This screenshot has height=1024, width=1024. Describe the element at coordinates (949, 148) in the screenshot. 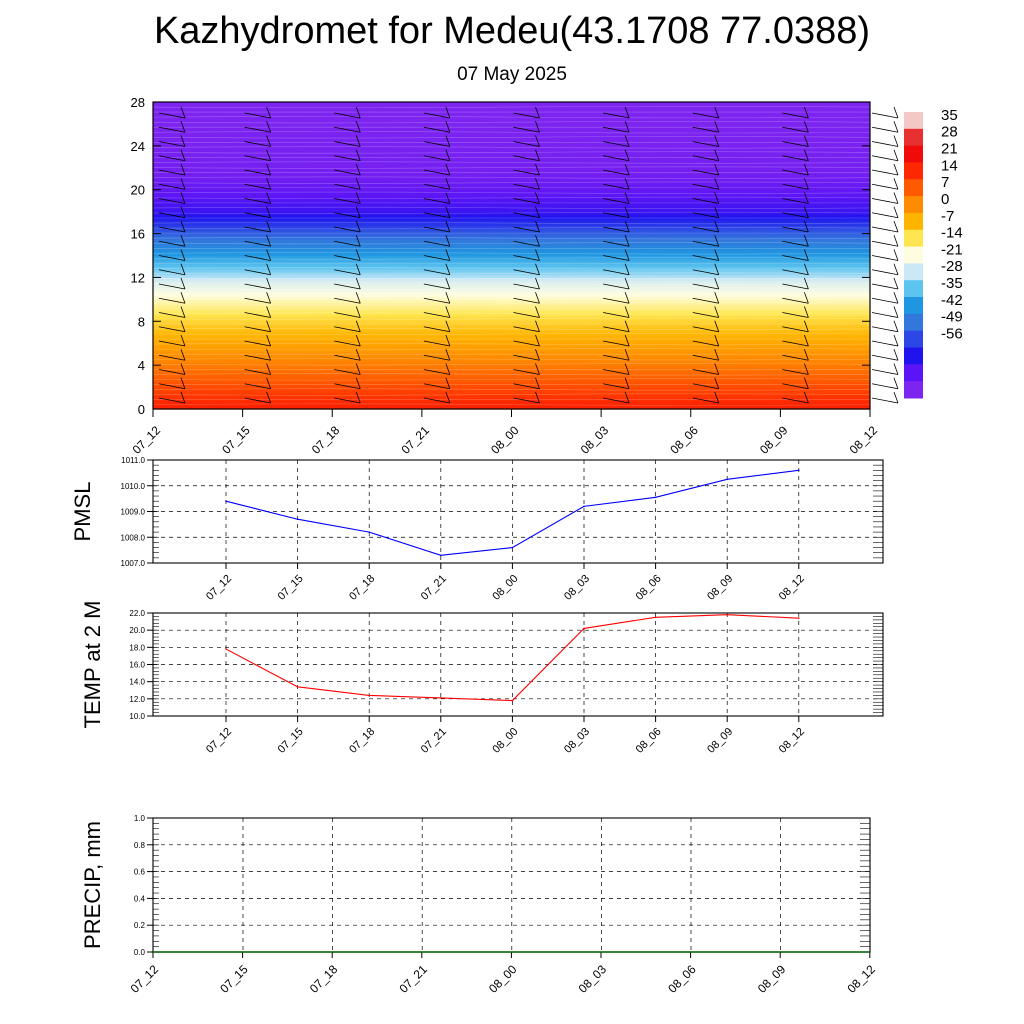

I see `colorbar-label: 21` at that location.